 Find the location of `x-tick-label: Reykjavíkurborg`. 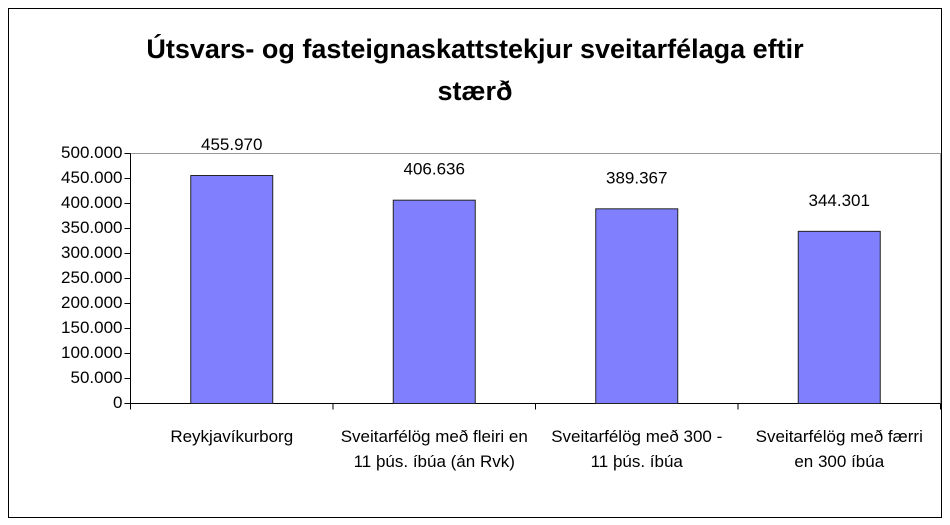

x-tick-label: Reykjavíkurborg is located at coordinates (232, 436).